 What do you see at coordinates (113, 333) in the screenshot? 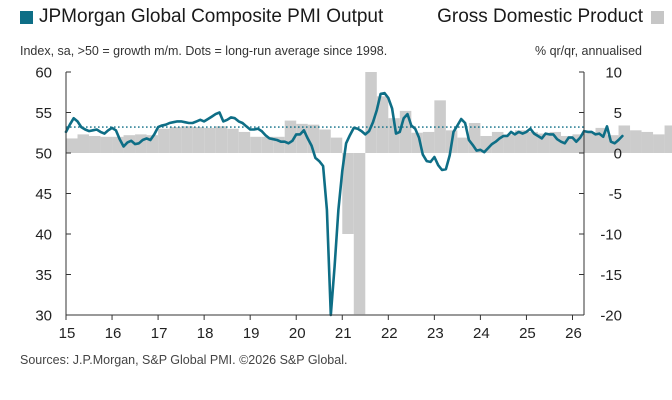
I see `x-axis-tick-label: 16` at bounding box center [113, 333].